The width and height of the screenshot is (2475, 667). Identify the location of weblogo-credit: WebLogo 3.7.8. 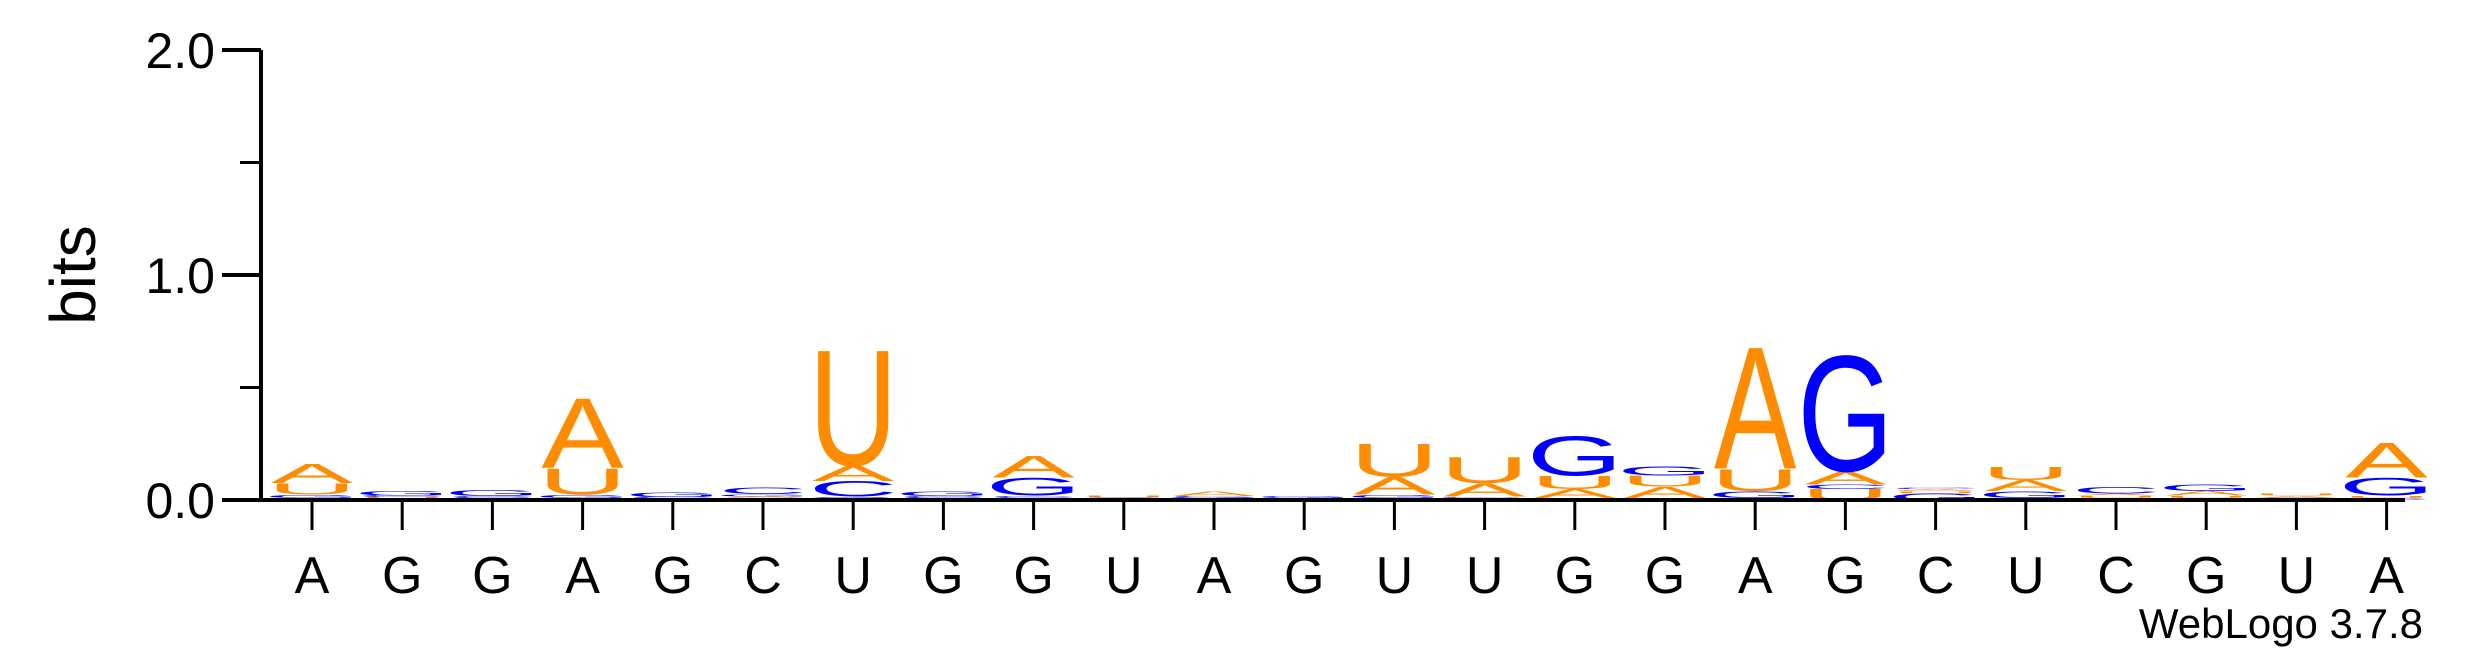
(2280, 623).